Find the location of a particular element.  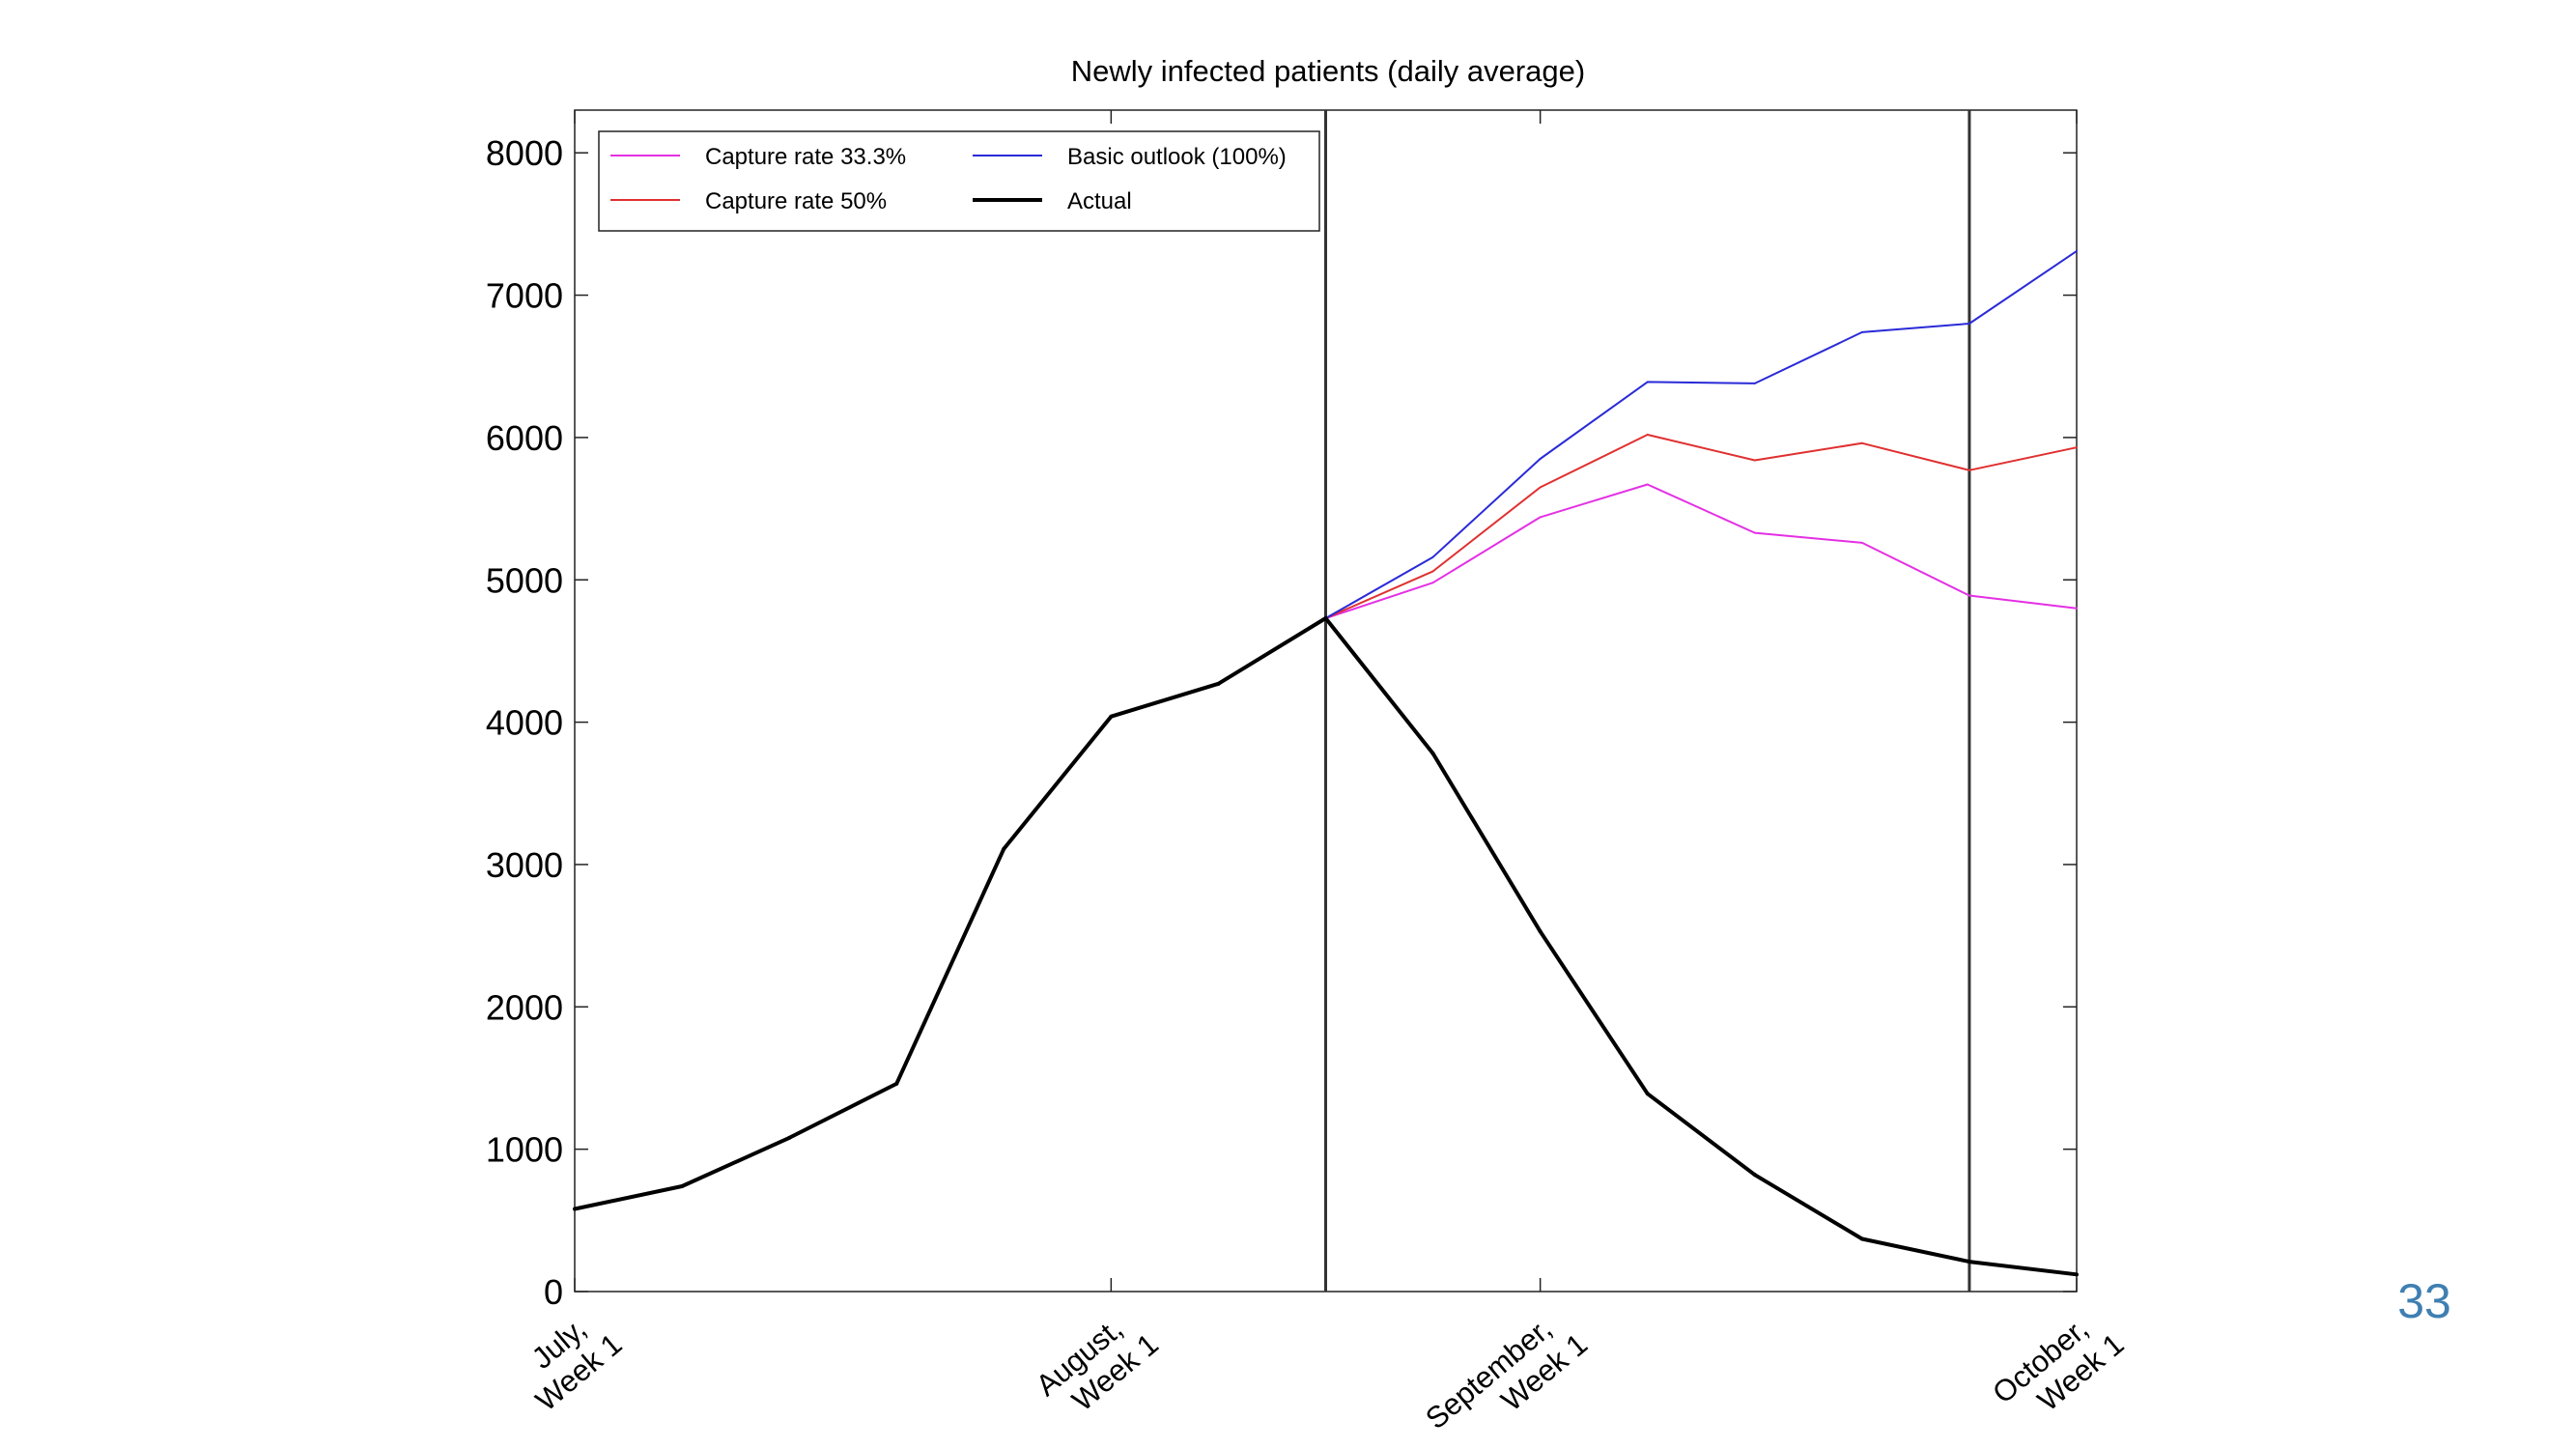

x-tick-label: July,Week 1 is located at coordinates (577, 1365).